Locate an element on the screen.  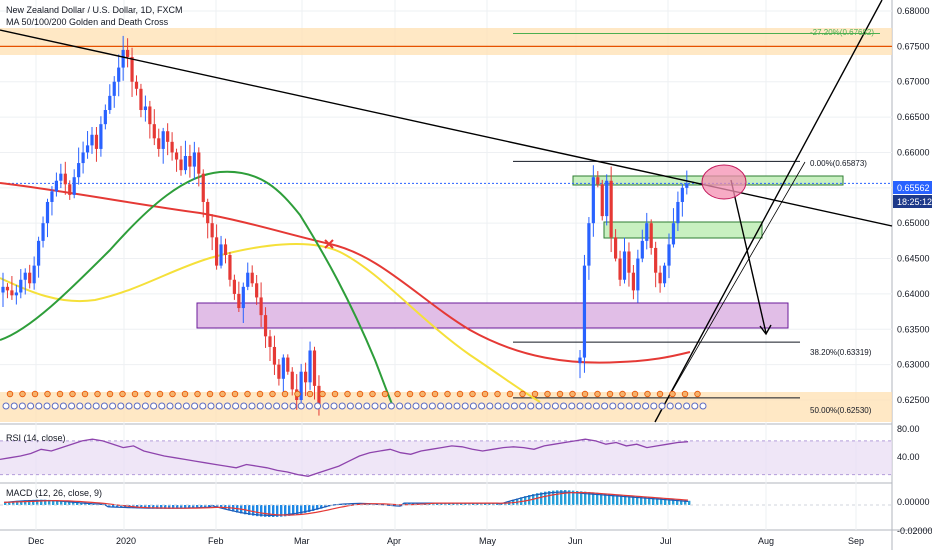
price-tick-label: 0.64500 is located at coordinates (913, 259).